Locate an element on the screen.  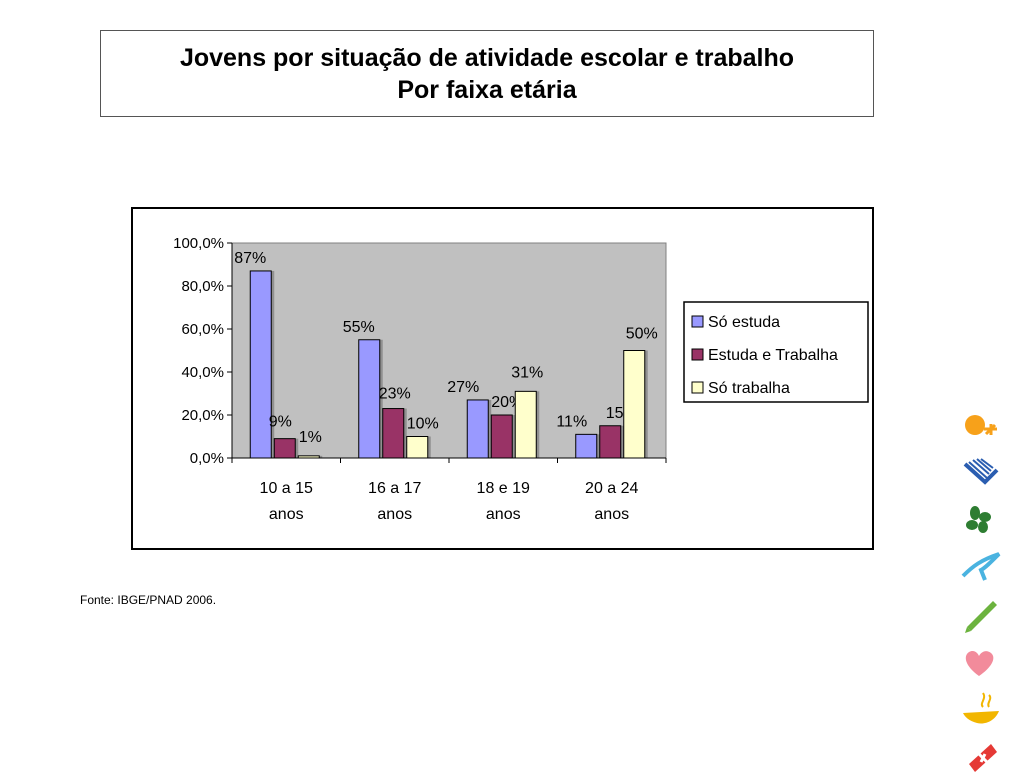
data-label: 31% is located at coordinates (527, 372).